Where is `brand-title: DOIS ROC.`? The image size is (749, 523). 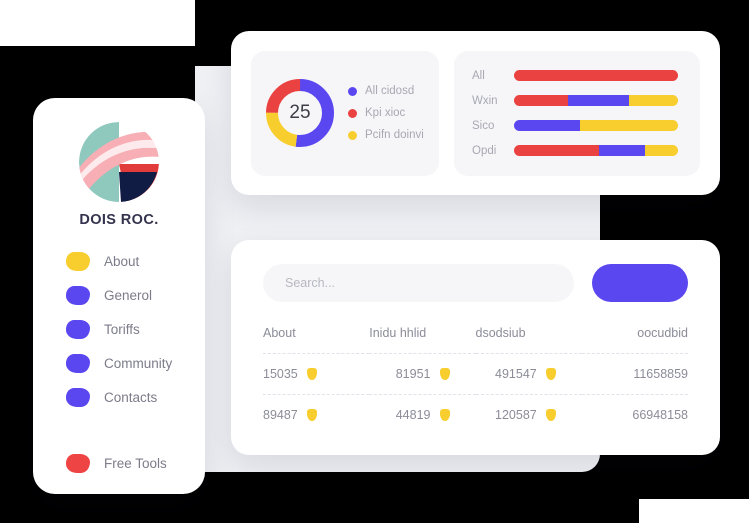 brand-title: DOIS ROC. is located at coordinates (119, 220).